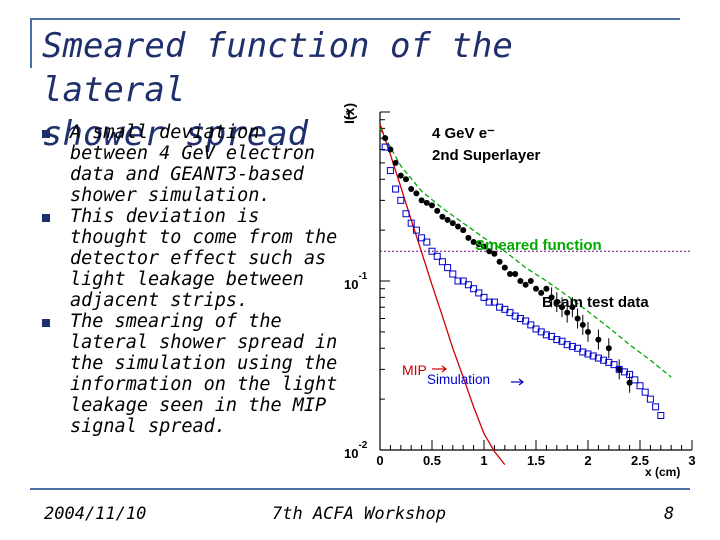 Image resolution: width=720 pixels, height=540 pixels. I want to click on y-tick-exp: -1, so click(362, 276).